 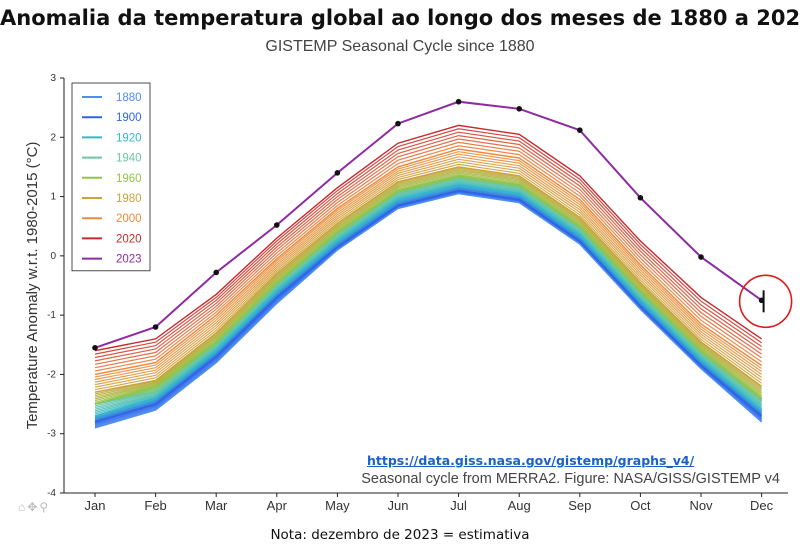 I want to click on x-tick-label: Mar, so click(x=216, y=505).